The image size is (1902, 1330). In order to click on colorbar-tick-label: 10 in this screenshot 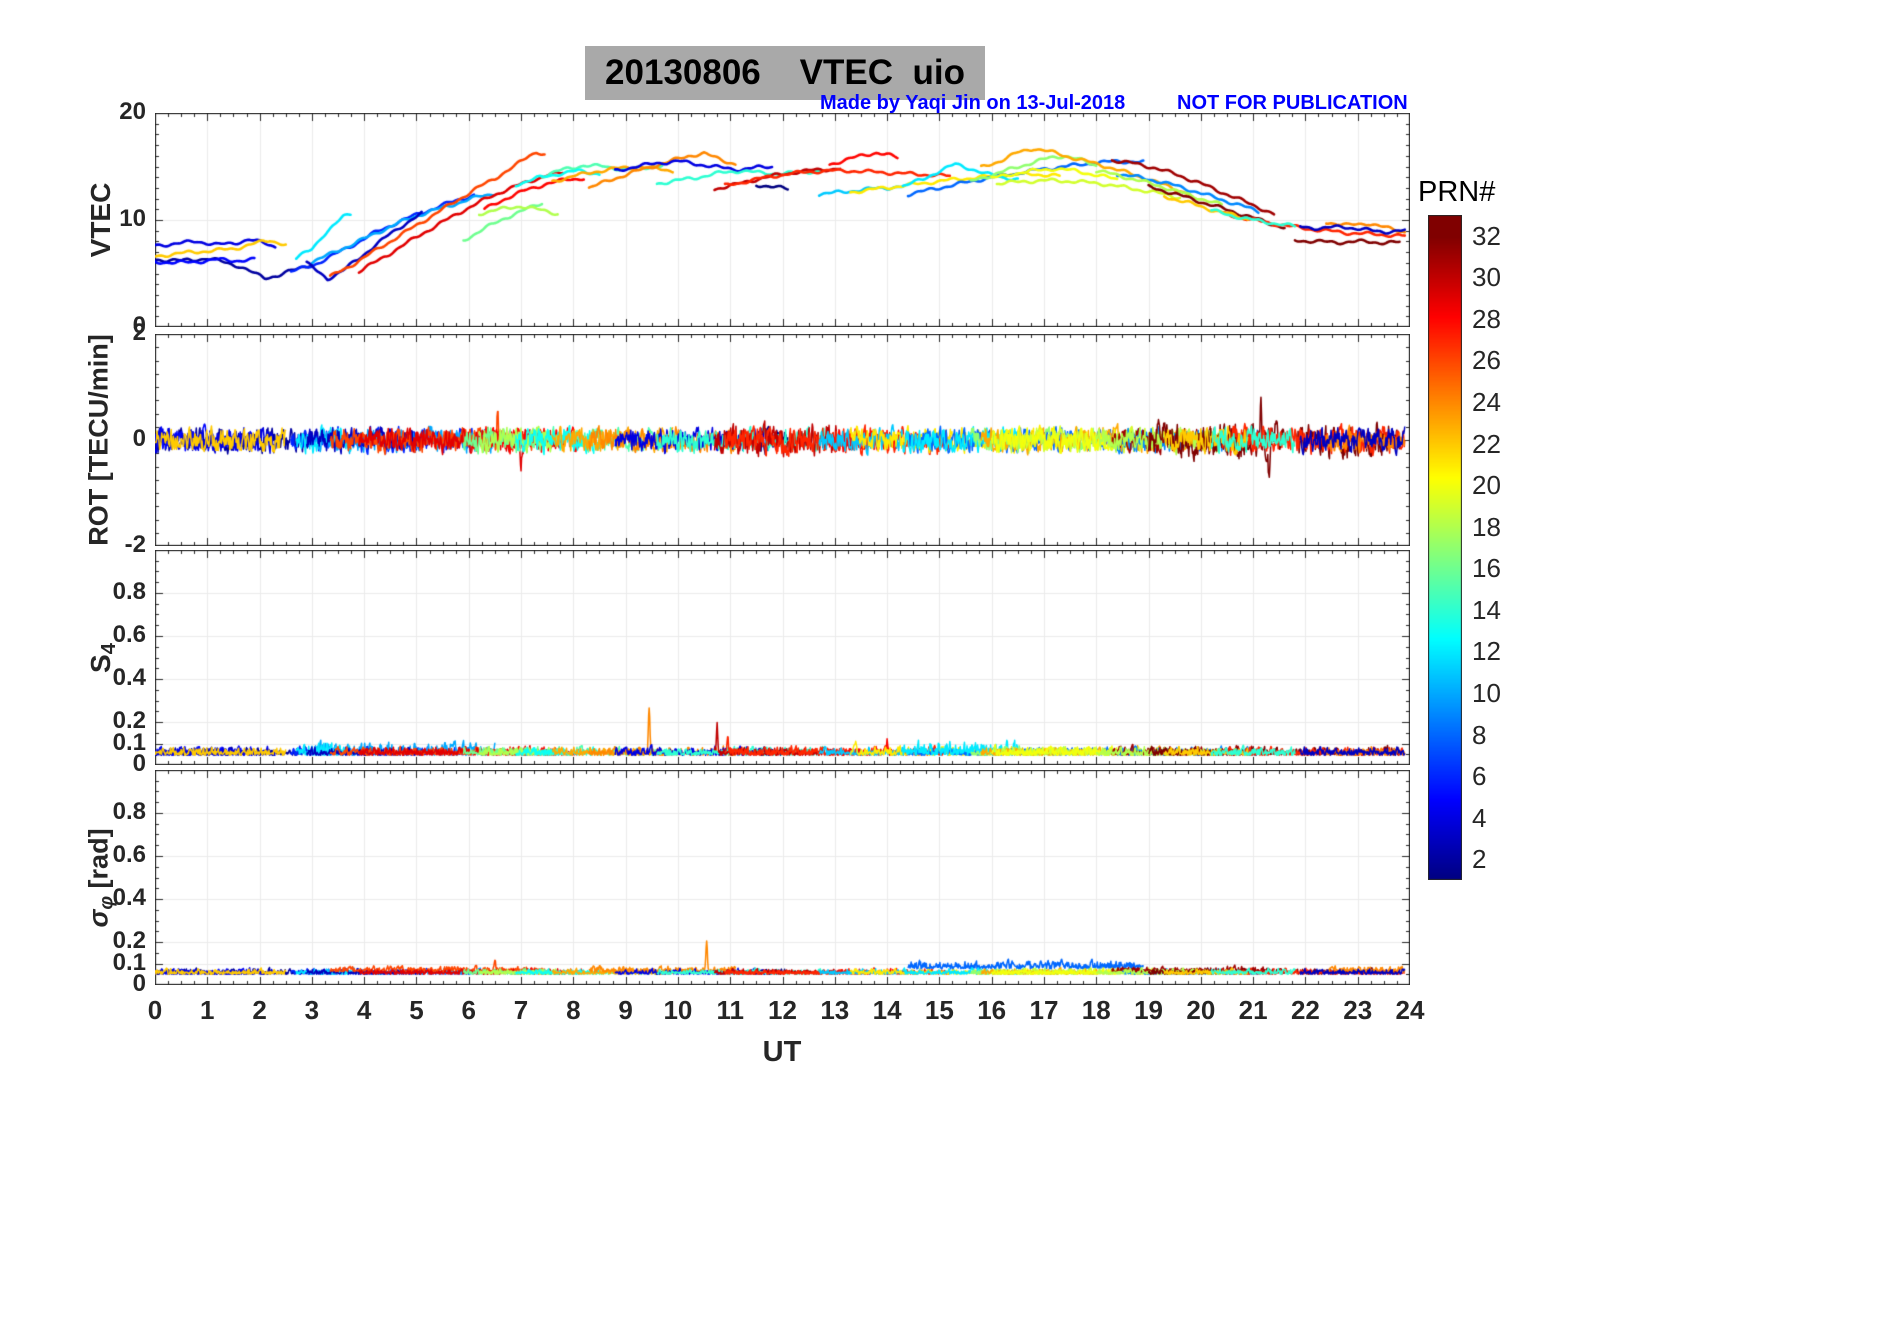, I will do `click(1486, 692)`.